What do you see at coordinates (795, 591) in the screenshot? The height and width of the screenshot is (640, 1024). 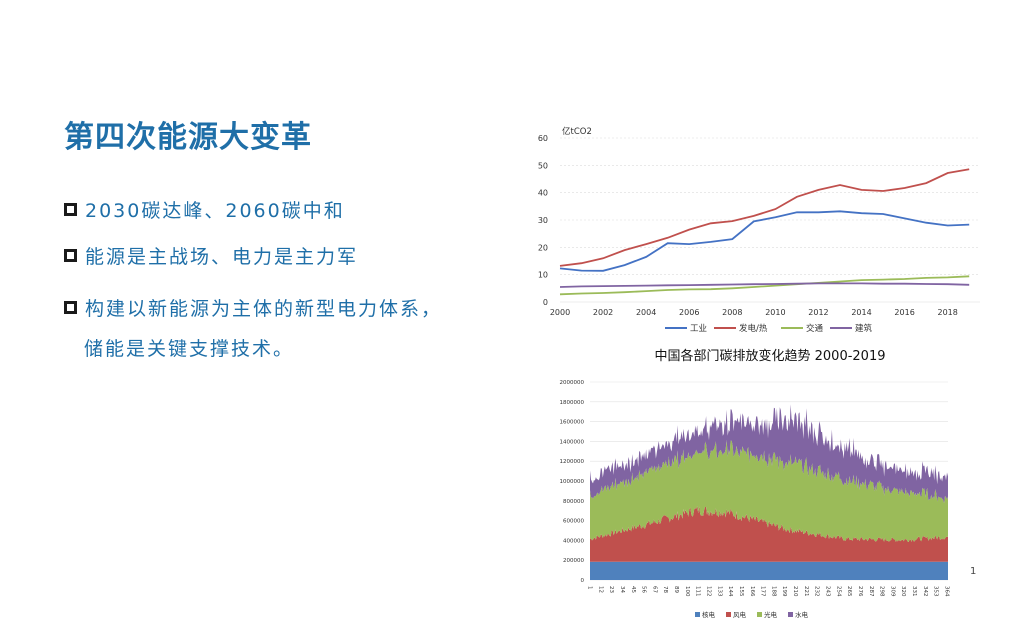 I see `x-tick-label: 210` at bounding box center [795, 591].